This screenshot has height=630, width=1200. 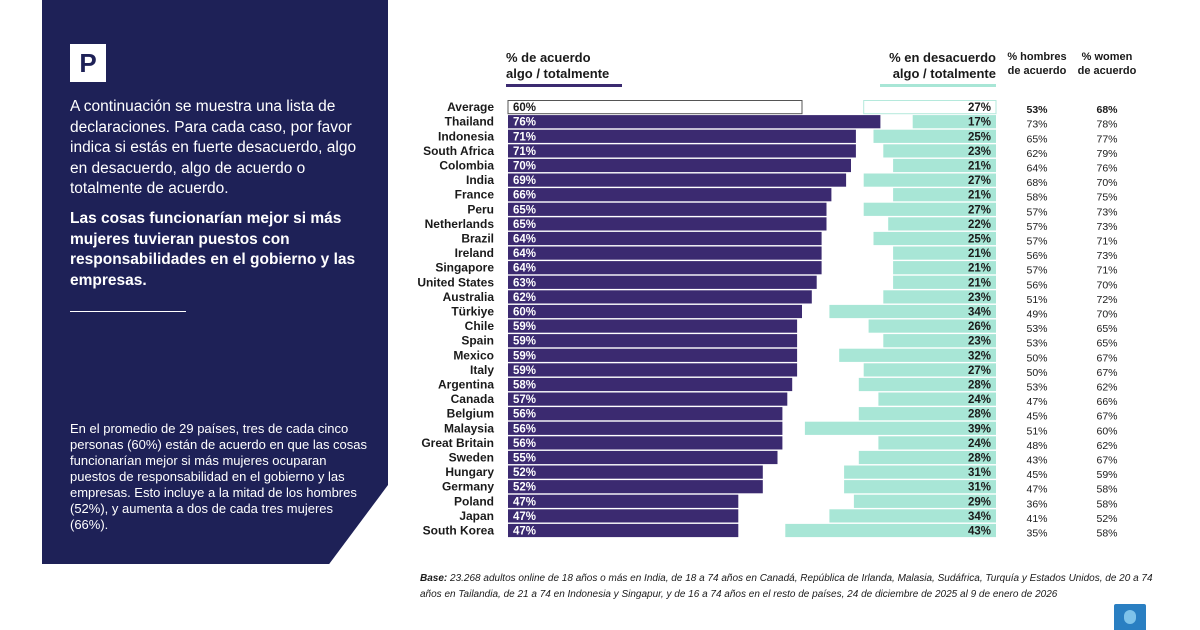 I want to click on agree-bar-australia, so click(x=660, y=297).